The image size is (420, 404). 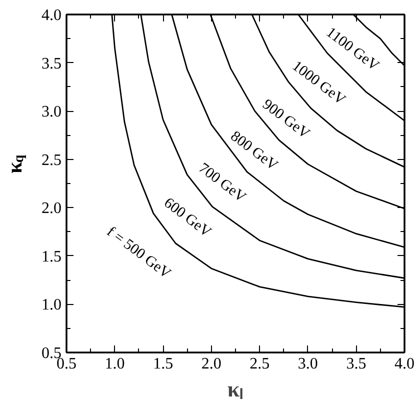 I want to click on y-tick-label: 4.0, so click(x=52, y=15).